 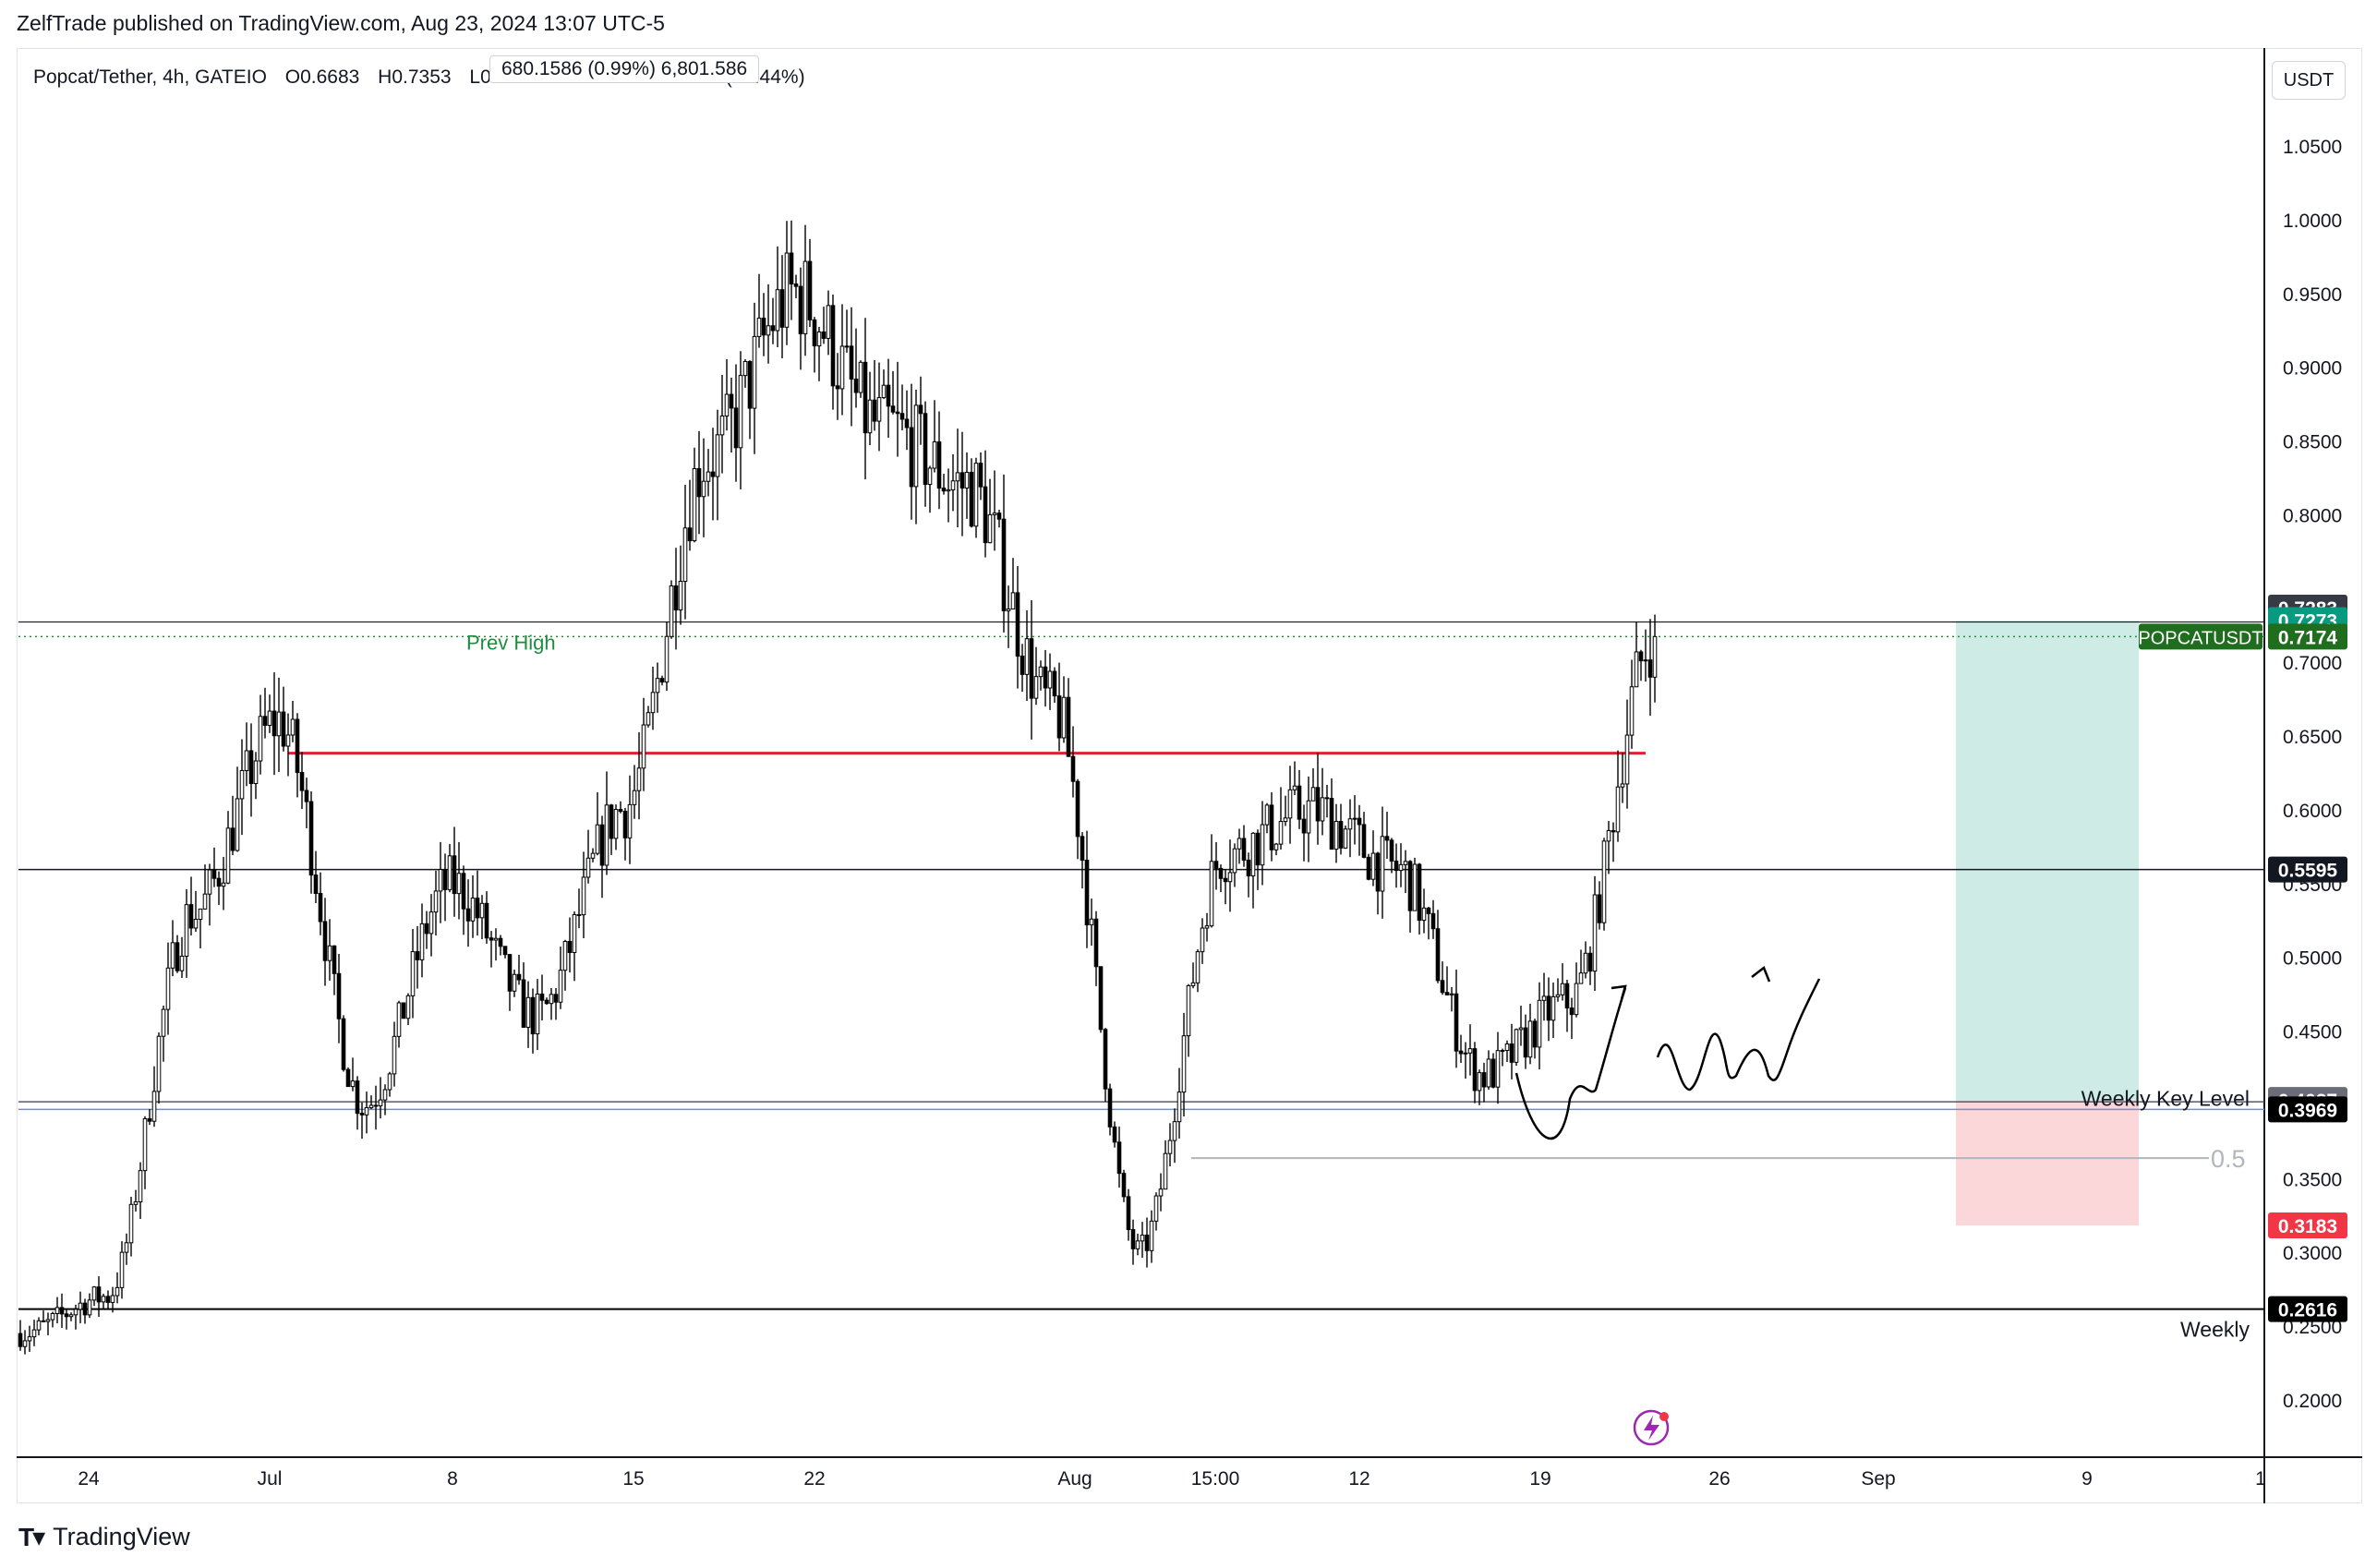 I want to click on projection-path-drawing, so click(x=1738, y=1035).